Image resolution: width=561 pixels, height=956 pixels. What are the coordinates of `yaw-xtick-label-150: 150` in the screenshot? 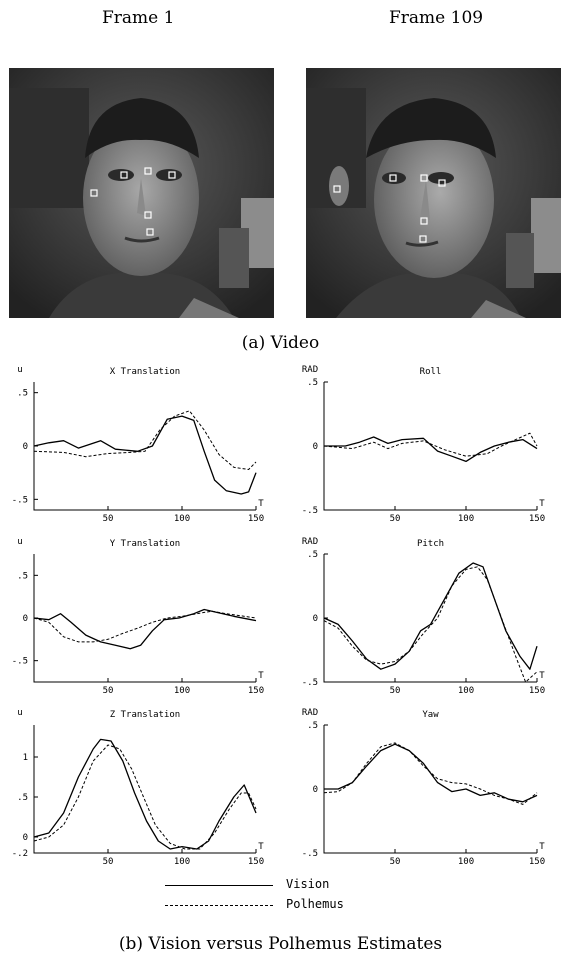 It's located at (537, 862).